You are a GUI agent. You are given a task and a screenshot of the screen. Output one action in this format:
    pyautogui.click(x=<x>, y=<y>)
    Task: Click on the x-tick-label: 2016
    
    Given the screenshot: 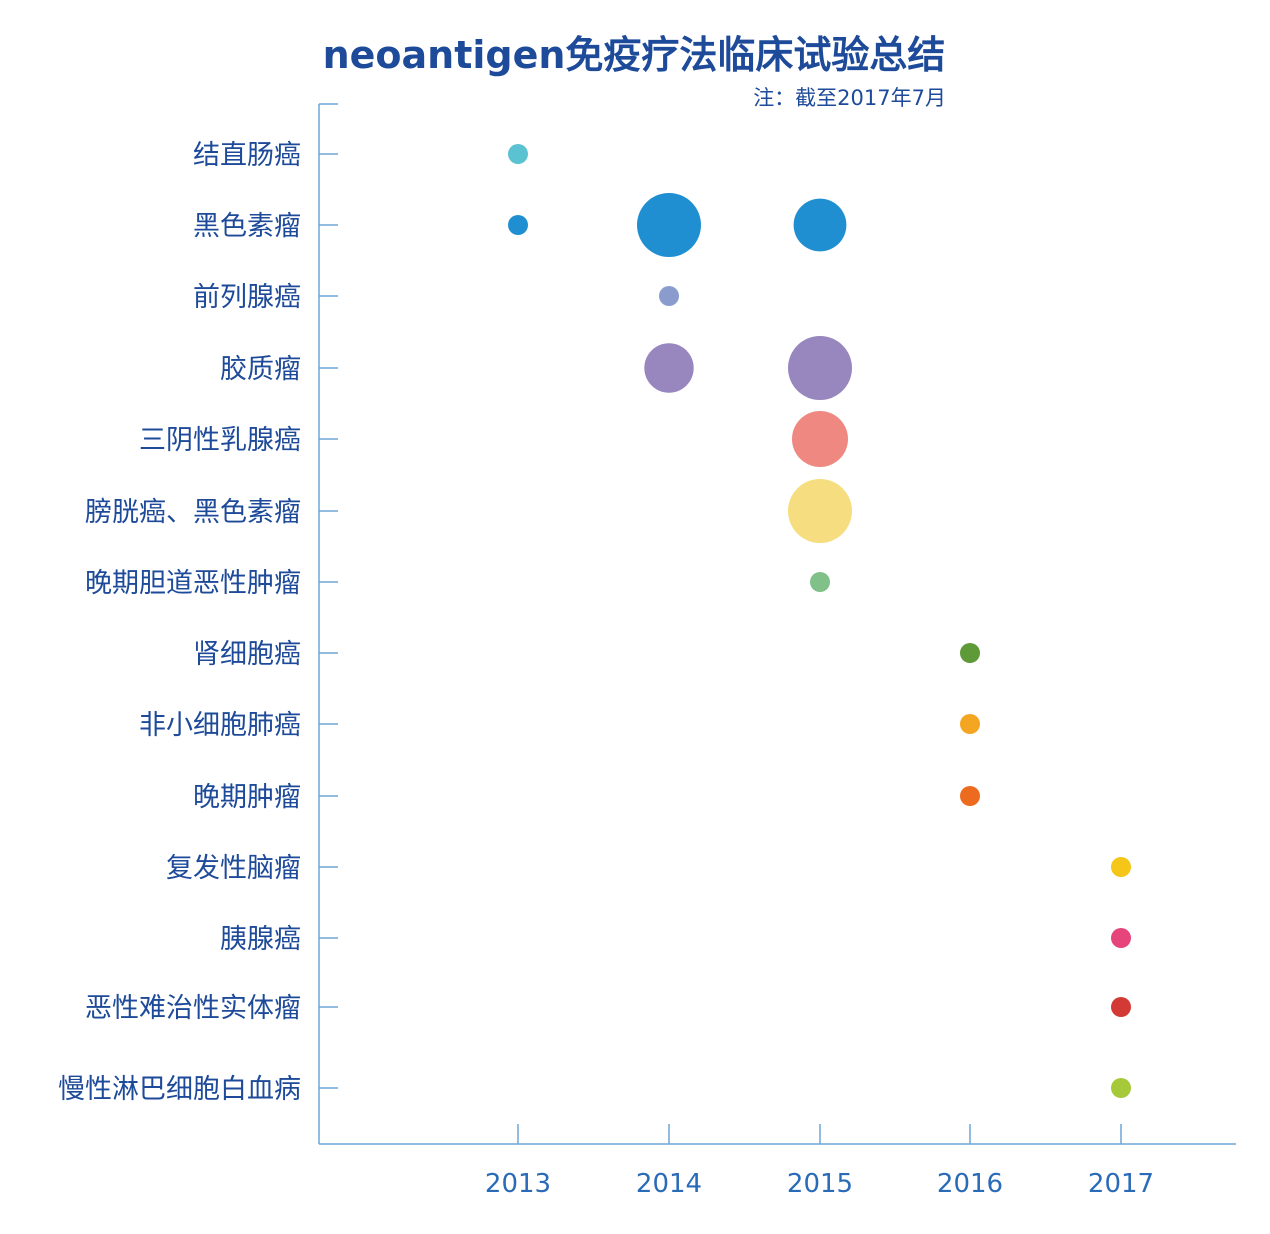 What is the action you would take?
    pyautogui.click(x=970, y=1184)
    